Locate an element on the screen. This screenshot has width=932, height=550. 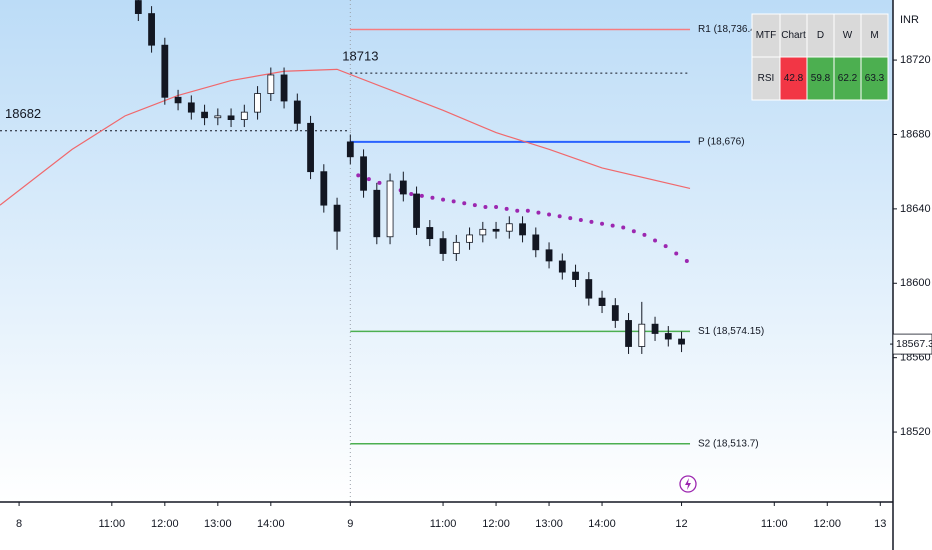
table-row-label-cell is located at coordinates (766, 78).